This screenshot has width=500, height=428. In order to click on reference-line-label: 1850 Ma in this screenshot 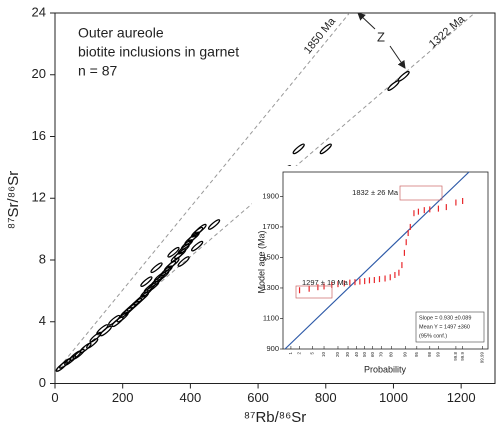, I will do `click(320, 36)`.